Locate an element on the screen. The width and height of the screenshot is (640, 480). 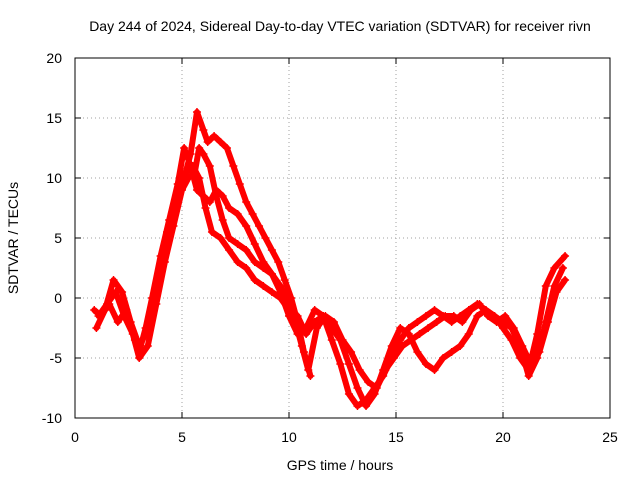
y-tick-label: 15 is located at coordinates (54, 118).